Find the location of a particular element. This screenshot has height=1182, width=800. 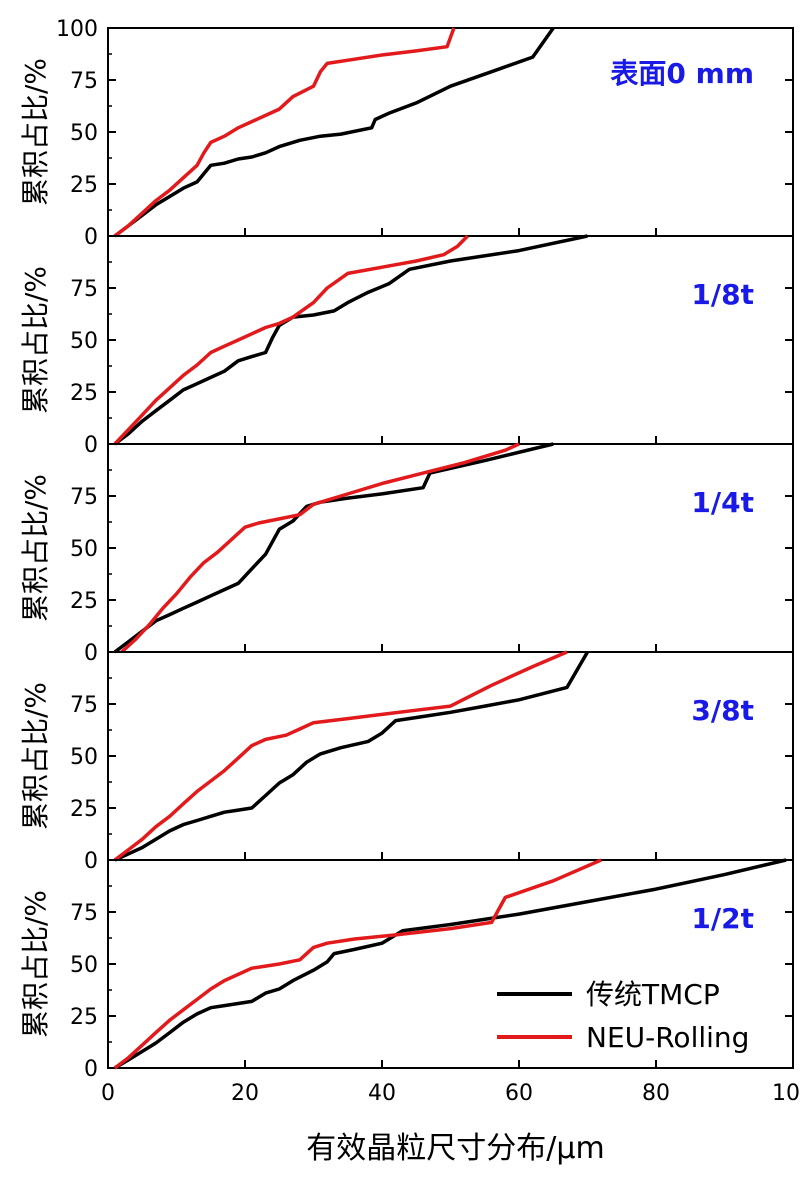

panel-label: 3/8t is located at coordinates (722, 710).